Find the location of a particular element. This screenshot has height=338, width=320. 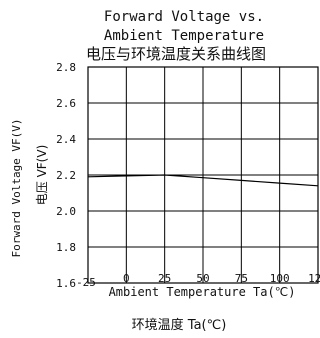

series-line is located at coordinates (203, 180).